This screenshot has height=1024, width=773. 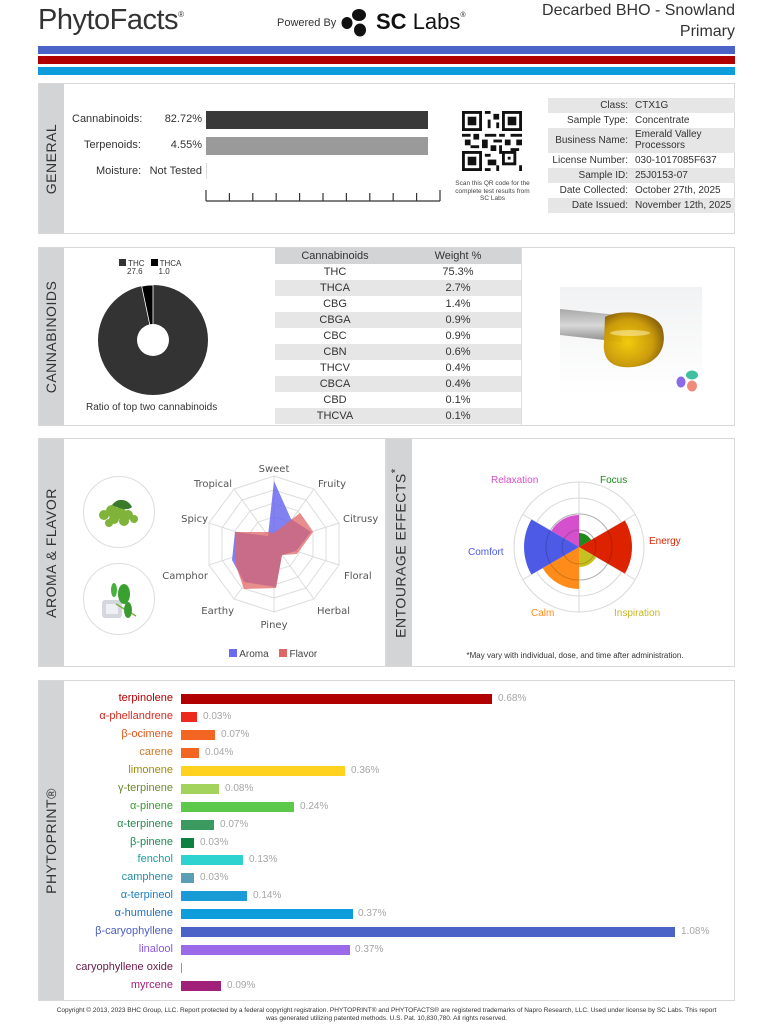 What do you see at coordinates (267, 895) in the screenshot?
I see `terpene-value: 0.14%` at bounding box center [267, 895].